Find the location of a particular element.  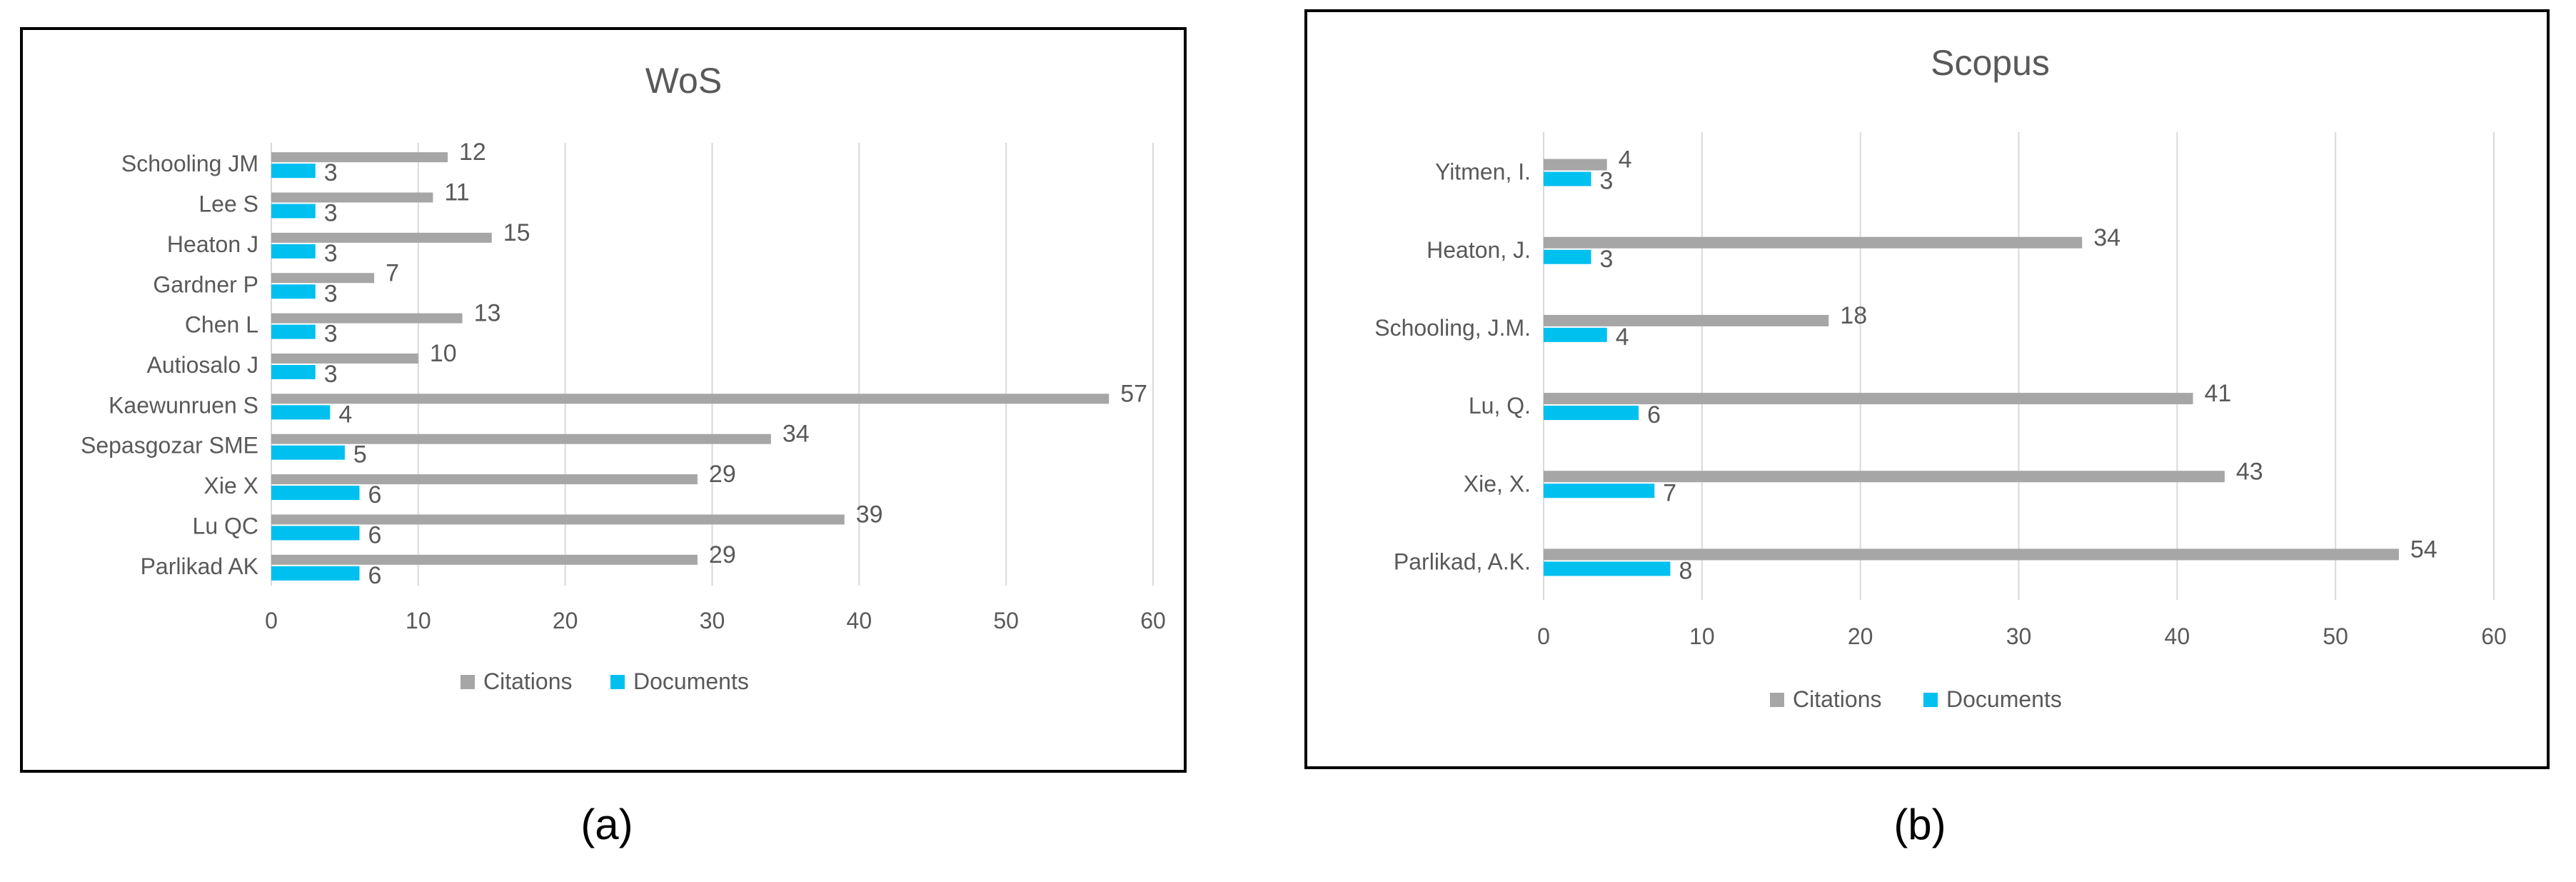

bar-citations-lu-q is located at coordinates (1869, 399).